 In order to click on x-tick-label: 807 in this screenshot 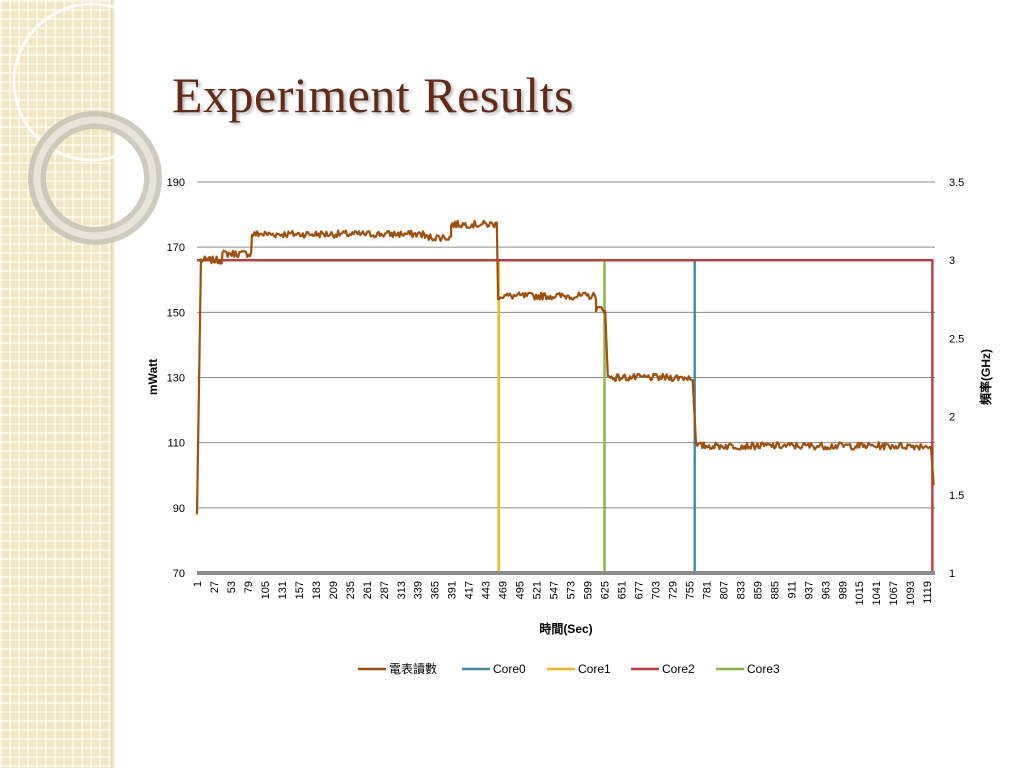, I will do `click(724, 590)`.